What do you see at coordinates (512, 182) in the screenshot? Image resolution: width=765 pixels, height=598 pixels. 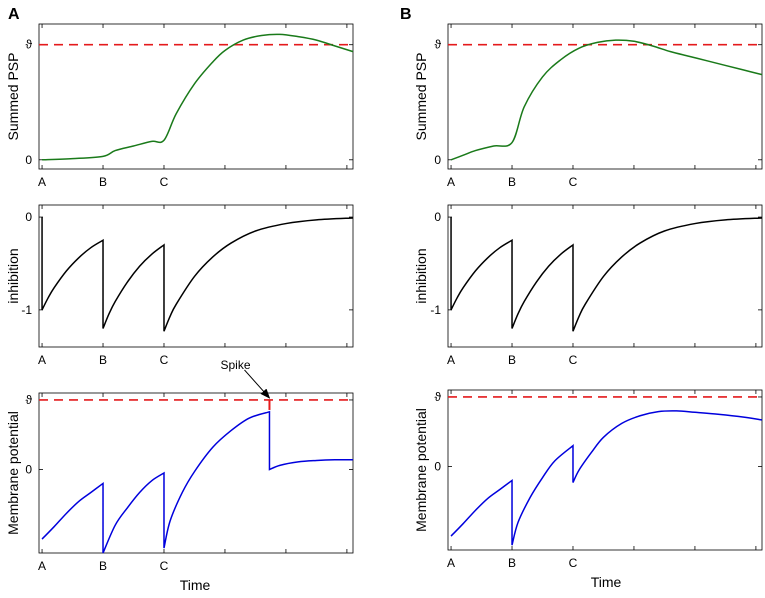 I see `panel-b-psp-x-tick-label: B` at bounding box center [512, 182].